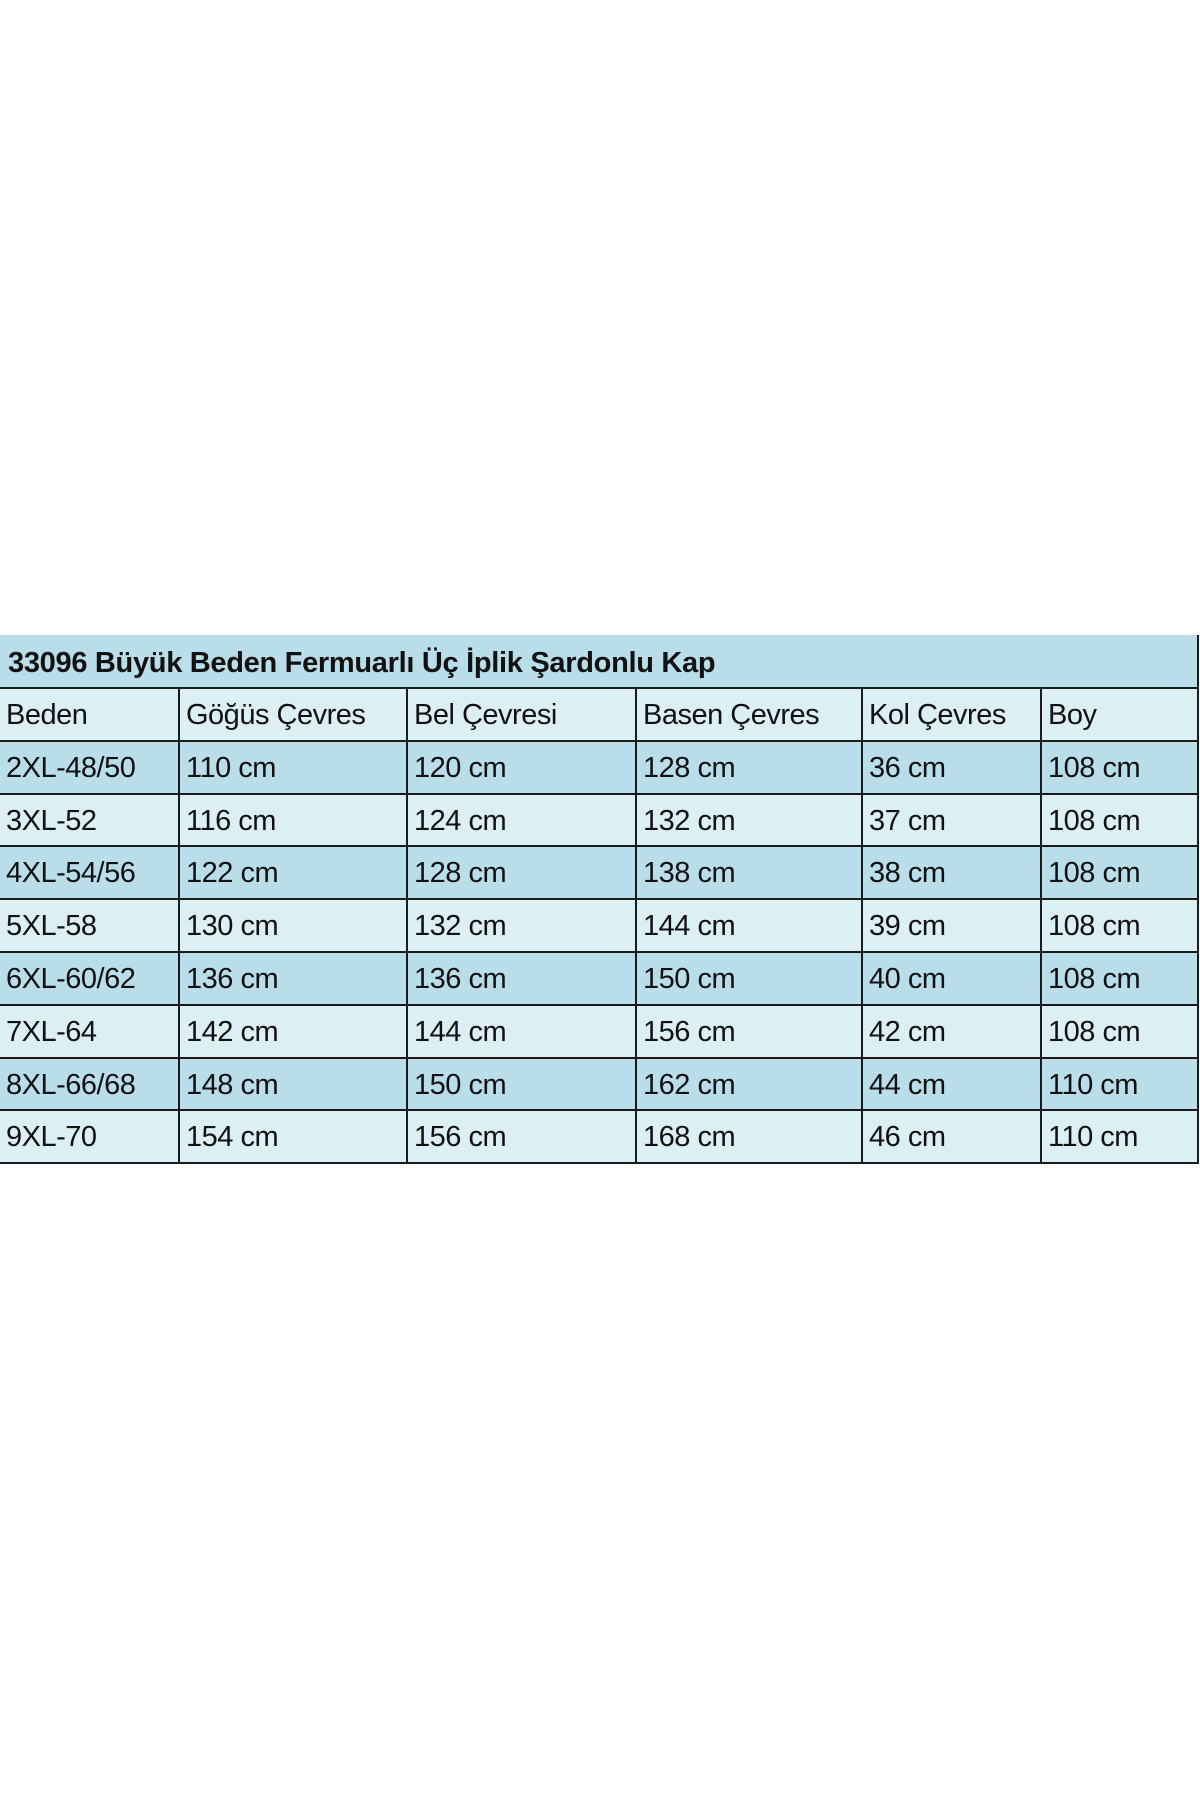  I want to click on table-cell: 122 cm, so click(294, 873).